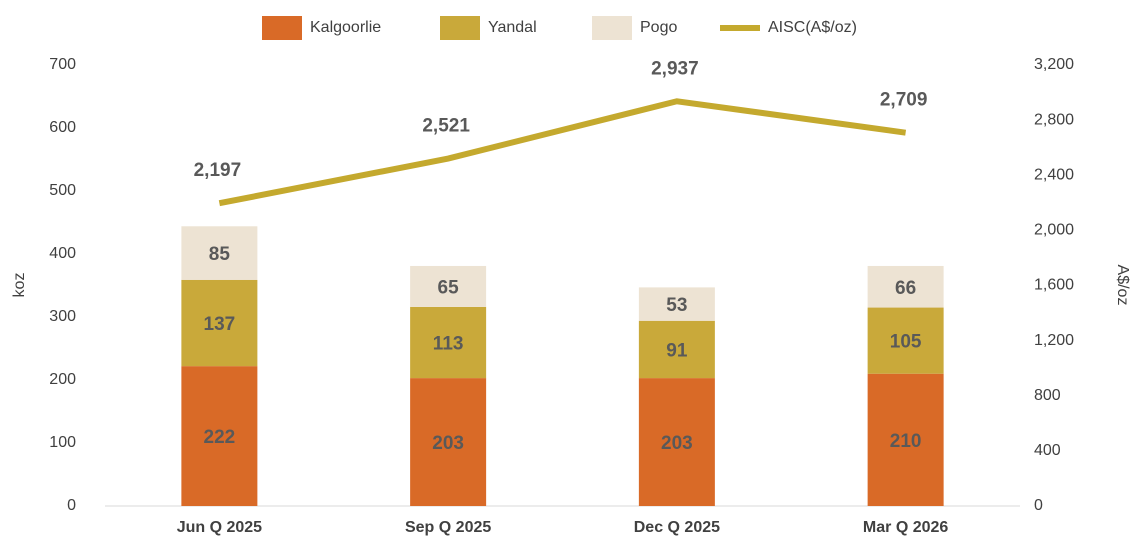 Image resolution: width=1137 pixels, height=539 pixels. I want to click on y-tick-label: 700, so click(62, 64).